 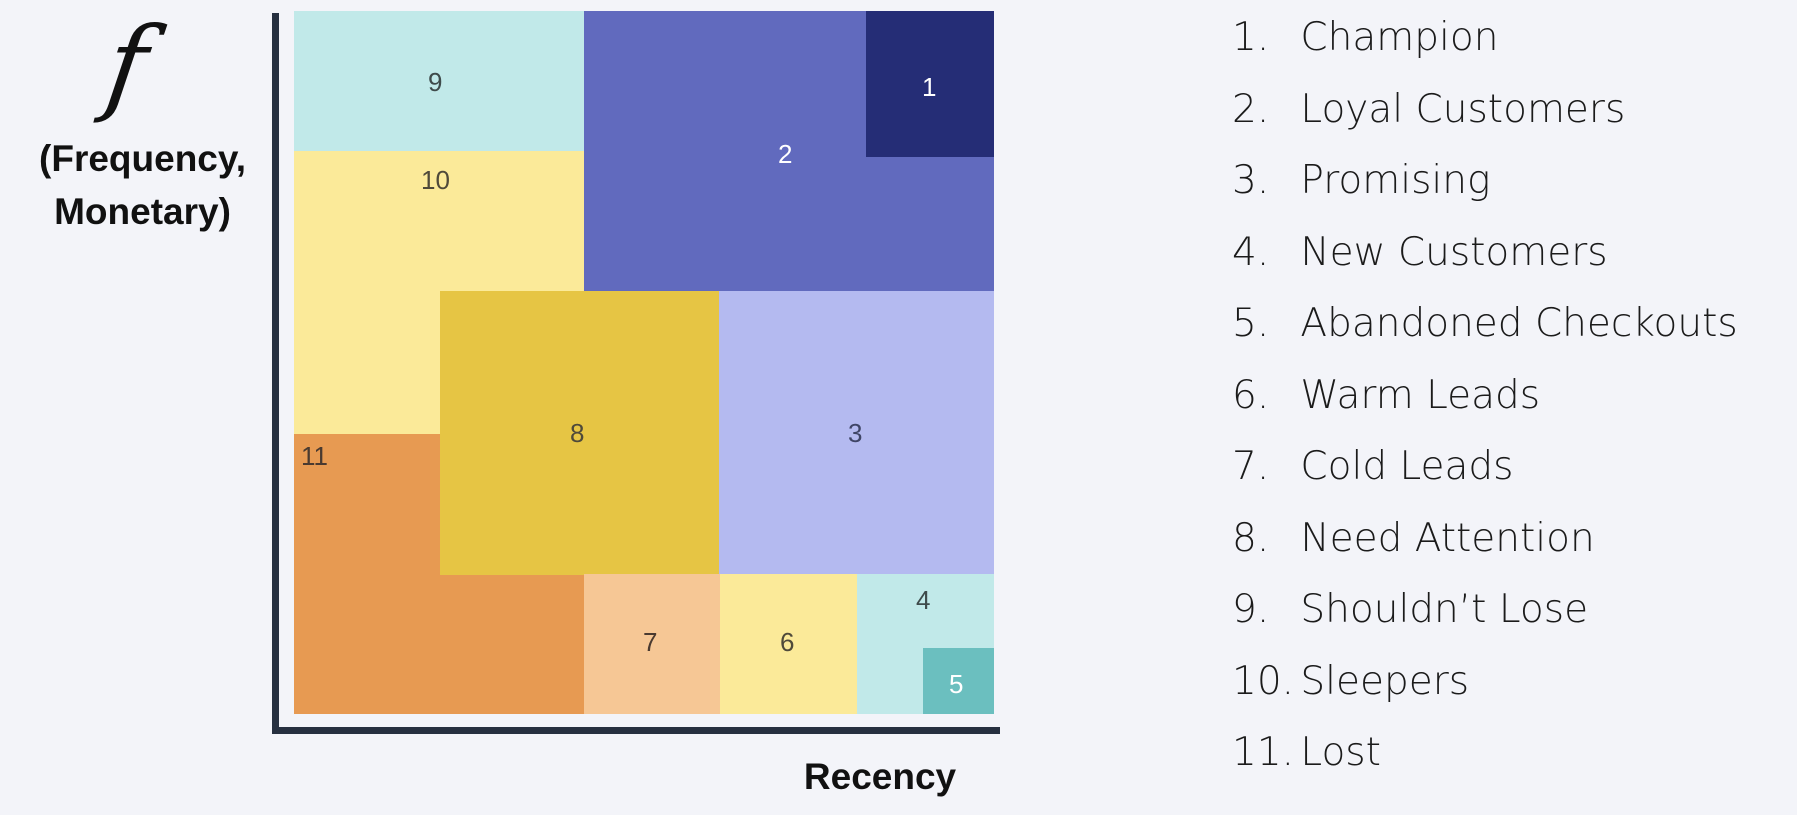 I want to click on segment-11-number: 11, so click(x=314, y=456).